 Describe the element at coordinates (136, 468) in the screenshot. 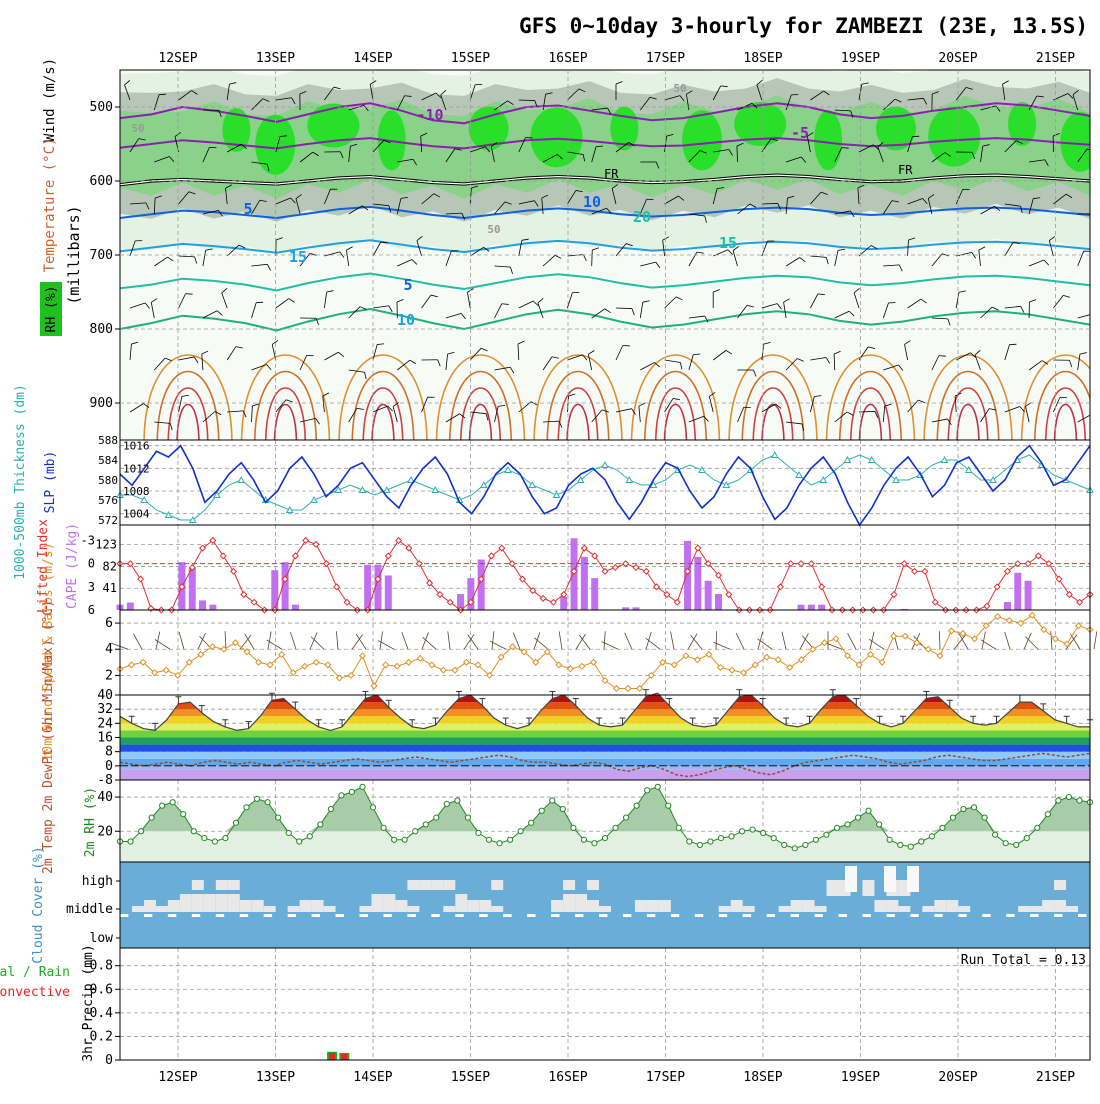

I see `slp-tick: 1012` at that location.